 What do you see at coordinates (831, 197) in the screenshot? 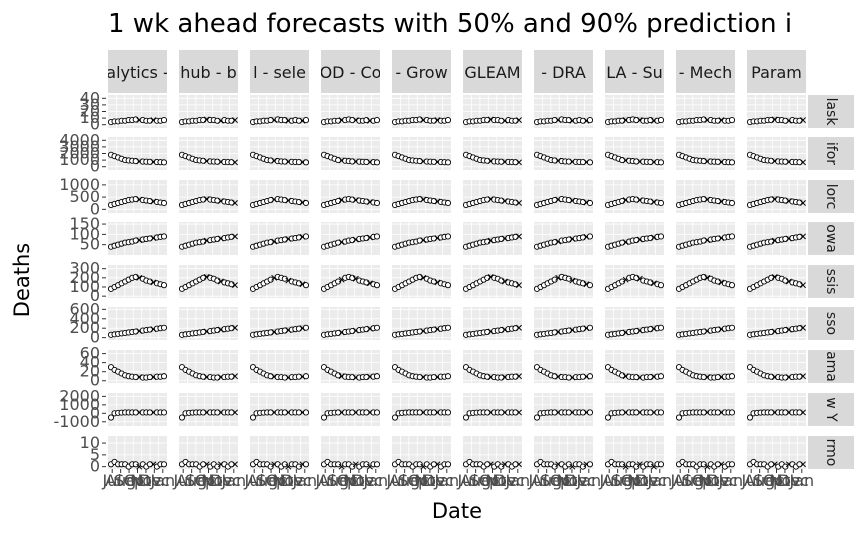
I see `row-strip-label: lorc` at bounding box center [831, 197].